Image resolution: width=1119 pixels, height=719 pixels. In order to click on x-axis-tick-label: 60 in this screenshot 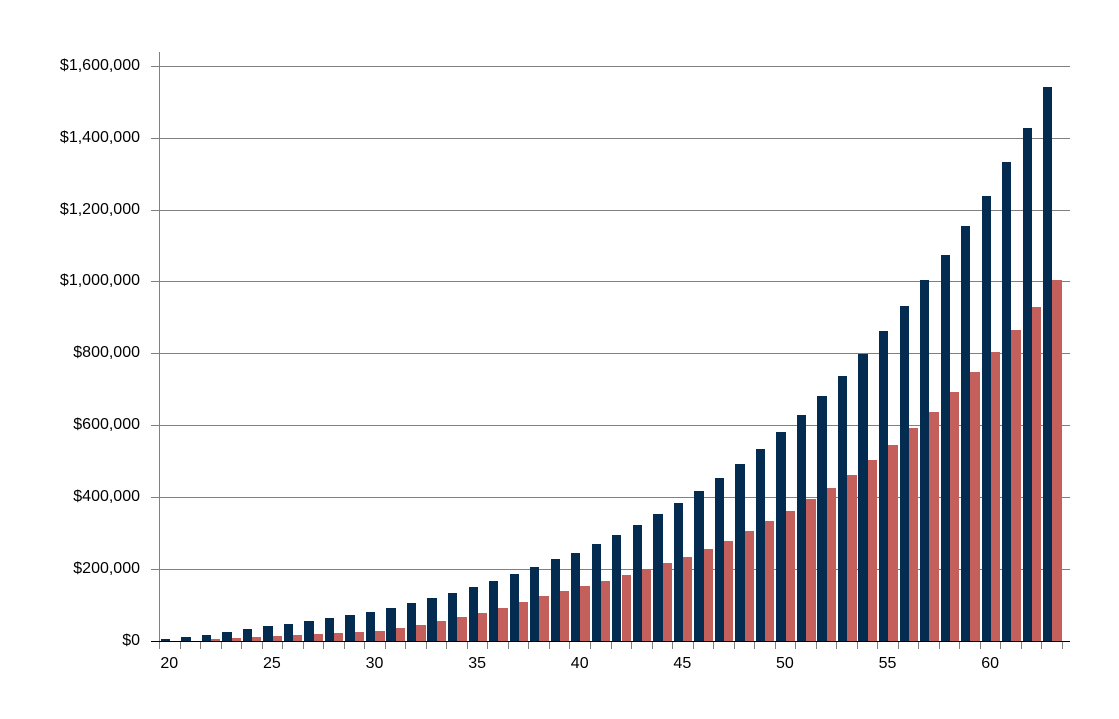, I will do `click(990, 663)`.